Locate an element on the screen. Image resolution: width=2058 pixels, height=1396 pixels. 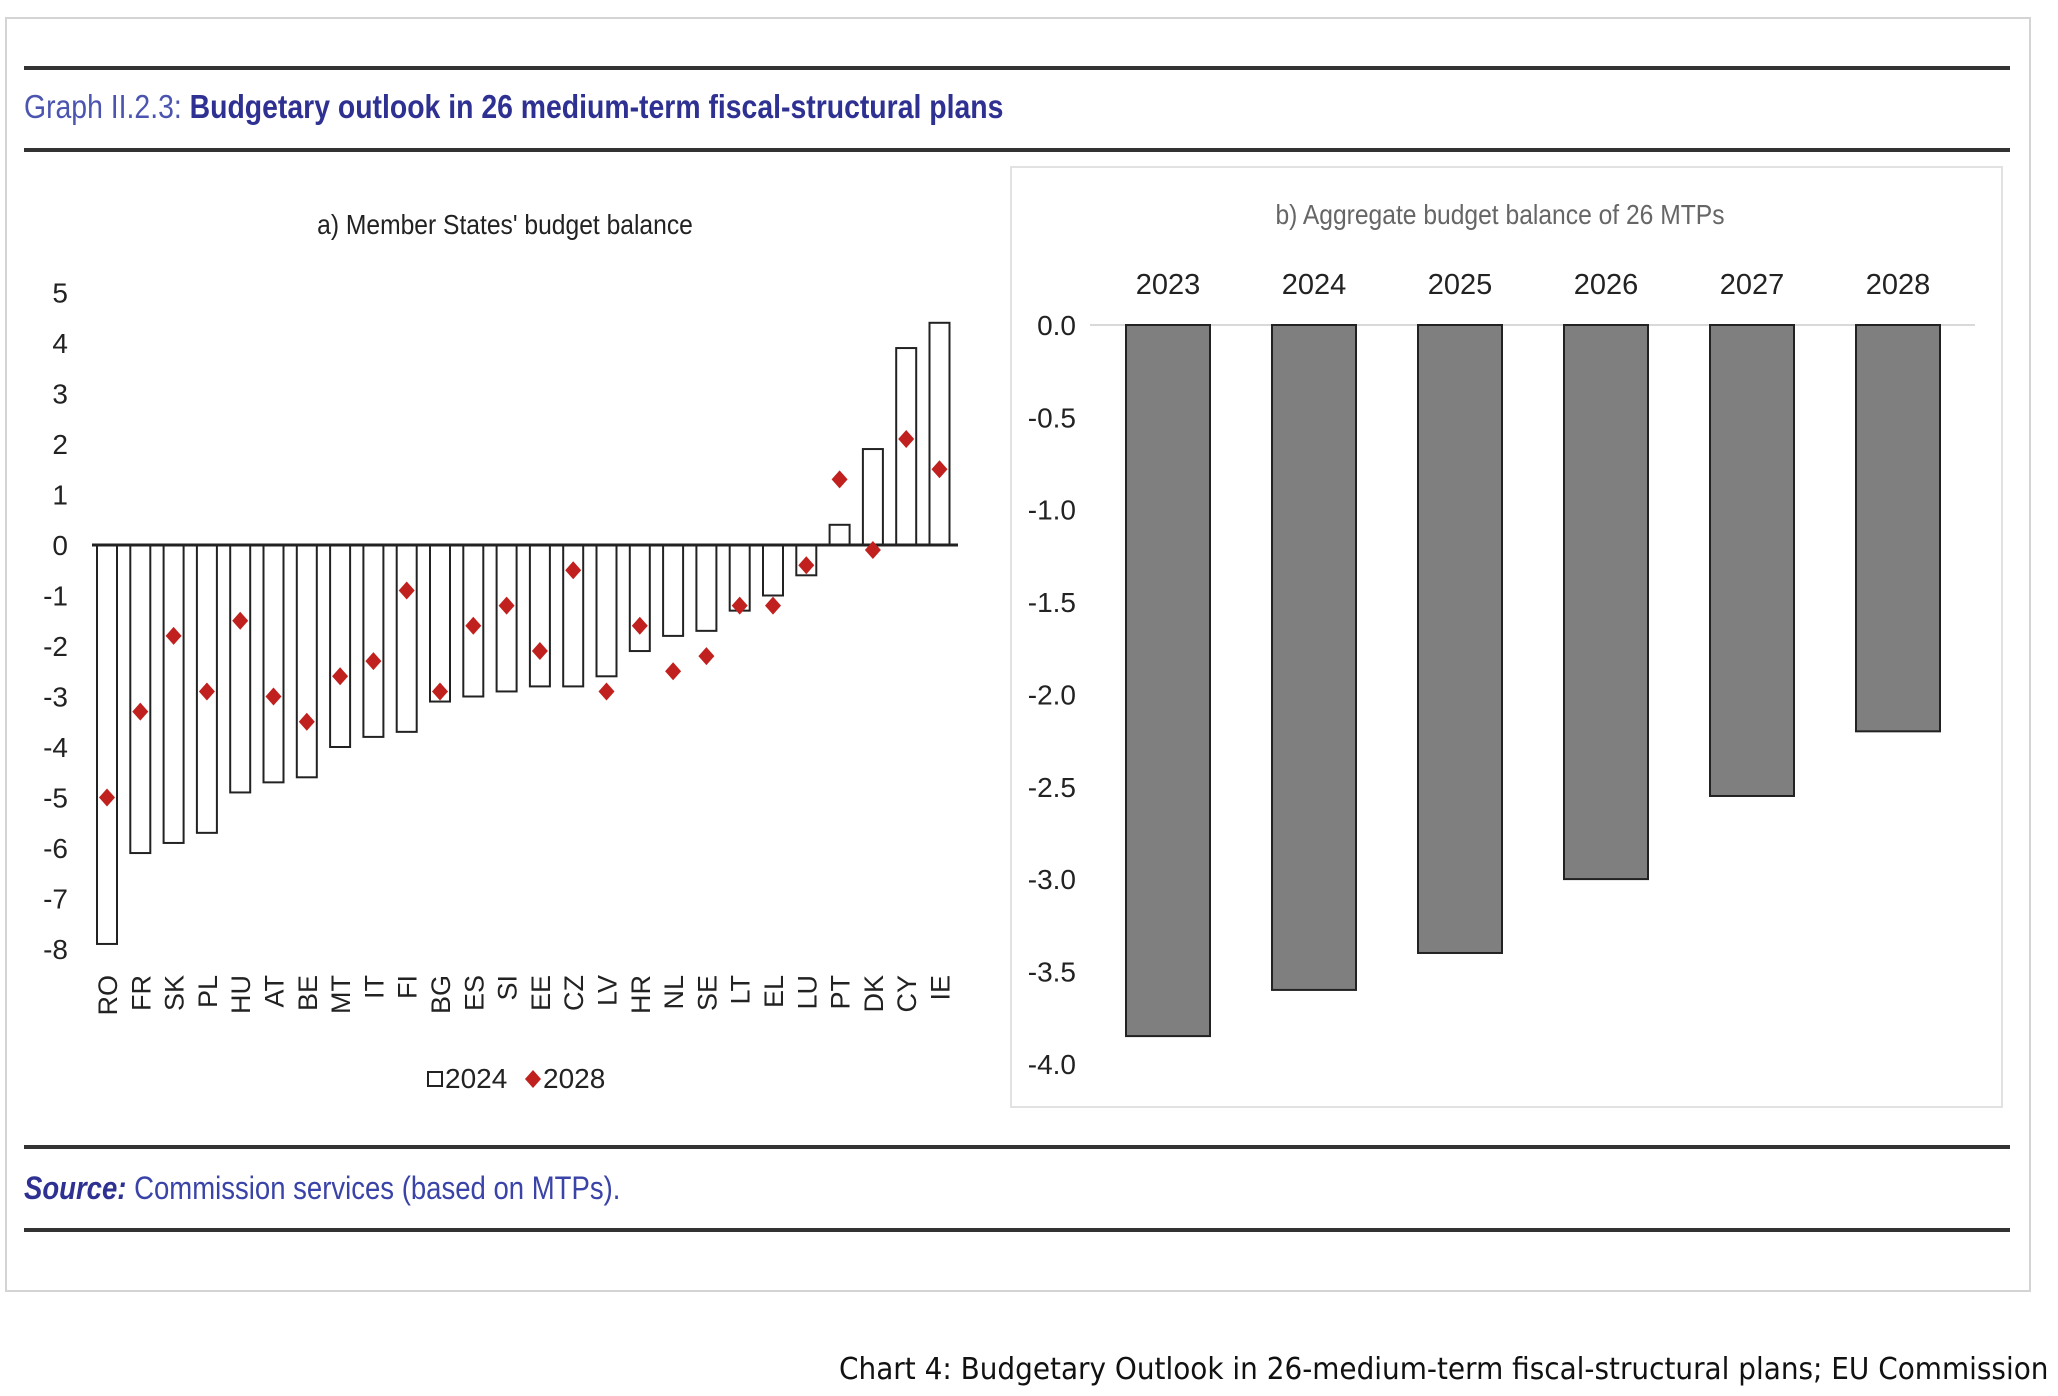
bar-2024-el is located at coordinates (773, 570).